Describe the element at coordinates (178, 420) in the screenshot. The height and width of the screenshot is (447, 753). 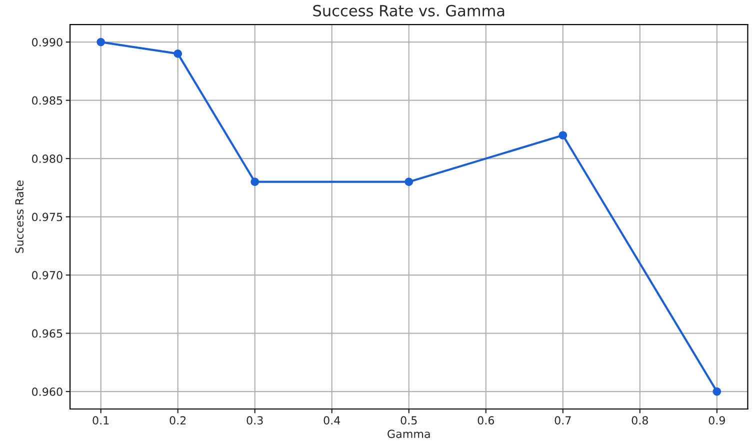
I see `x-tick-label: 0.2` at that location.